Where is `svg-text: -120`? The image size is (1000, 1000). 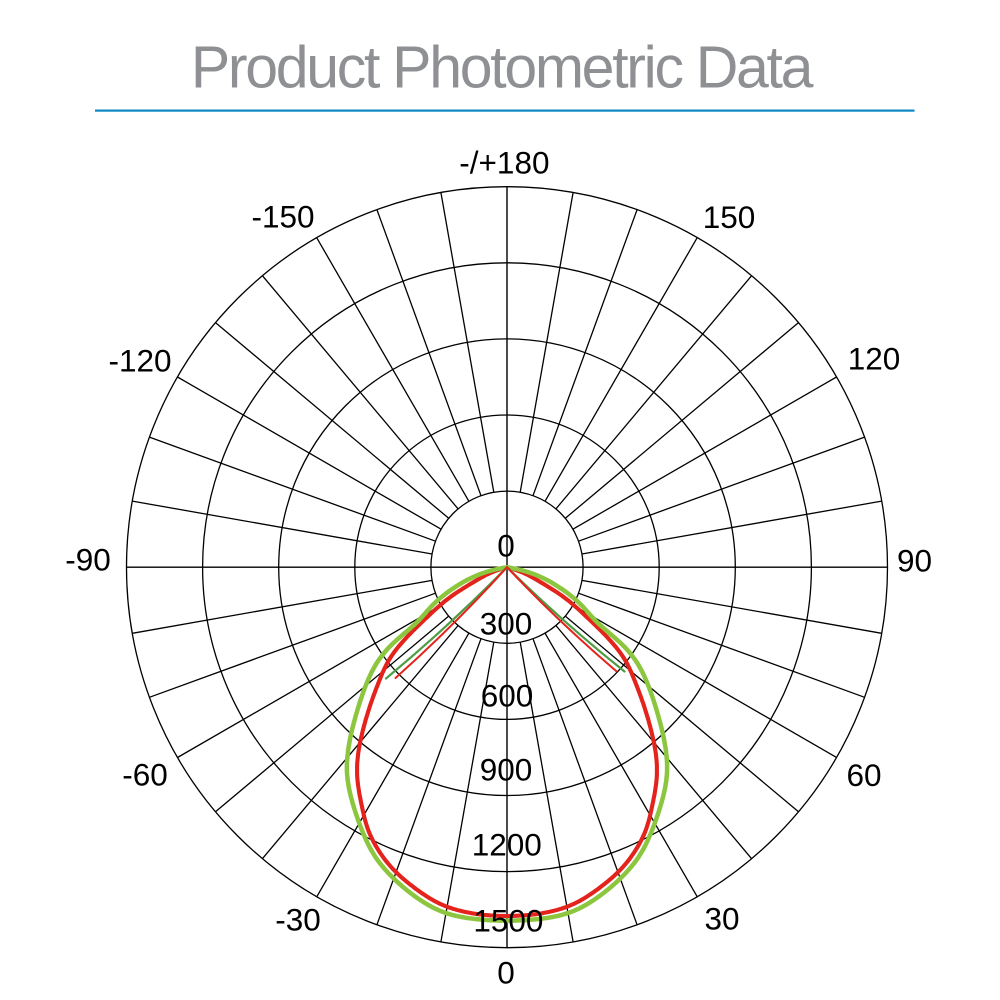 svg-text: -120 is located at coordinates (139, 360).